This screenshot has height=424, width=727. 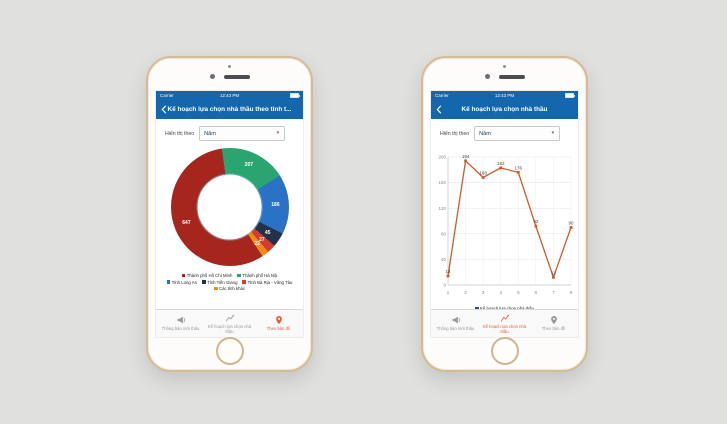 I want to click on line-chart-legend: Kế hoạch lựa chọn nhà thầu, so click(x=504, y=308).